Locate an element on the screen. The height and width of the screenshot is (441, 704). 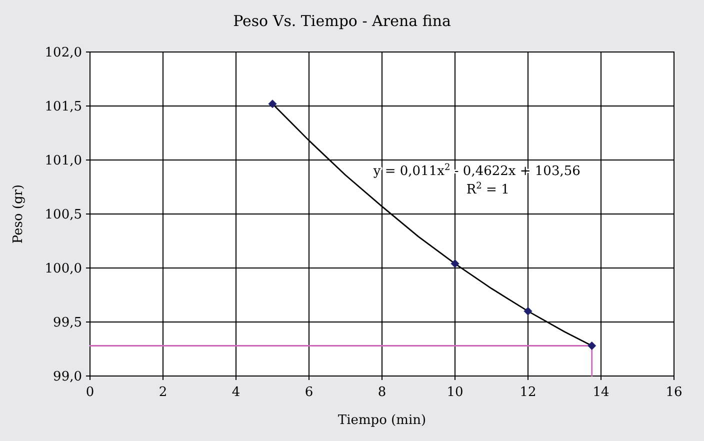
x-tick-label: 4 is located at coordinates (236, 392).